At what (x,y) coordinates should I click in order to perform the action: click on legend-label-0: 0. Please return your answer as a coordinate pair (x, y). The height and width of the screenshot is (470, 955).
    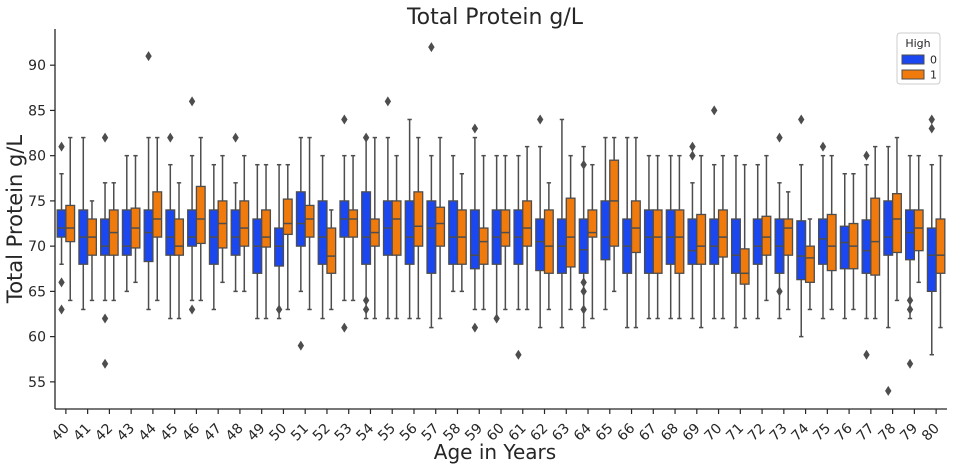
    Looking at the image, I should click on (933, 60).